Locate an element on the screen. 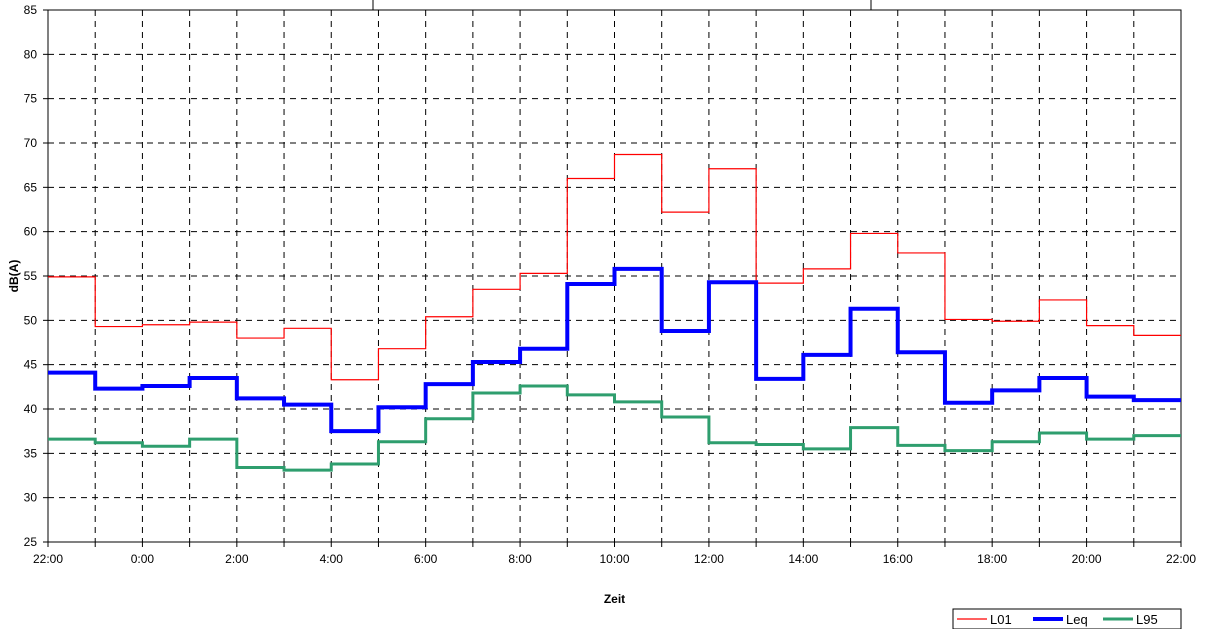  x-tick-label: 6:00 is located at coordinates (426, 559).